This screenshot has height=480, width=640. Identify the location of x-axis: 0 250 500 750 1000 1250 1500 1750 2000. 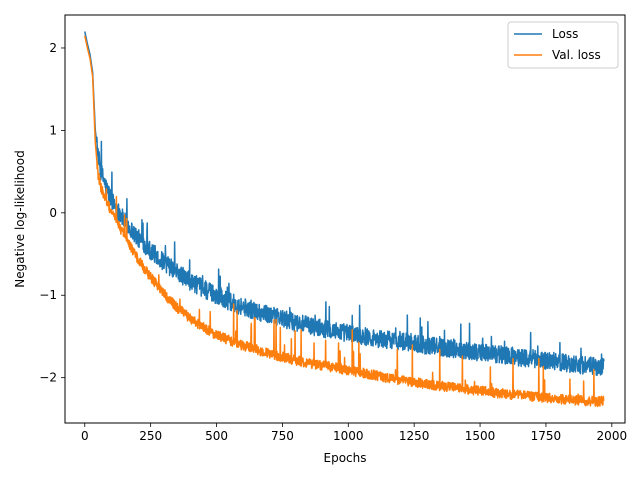
(354, 433).